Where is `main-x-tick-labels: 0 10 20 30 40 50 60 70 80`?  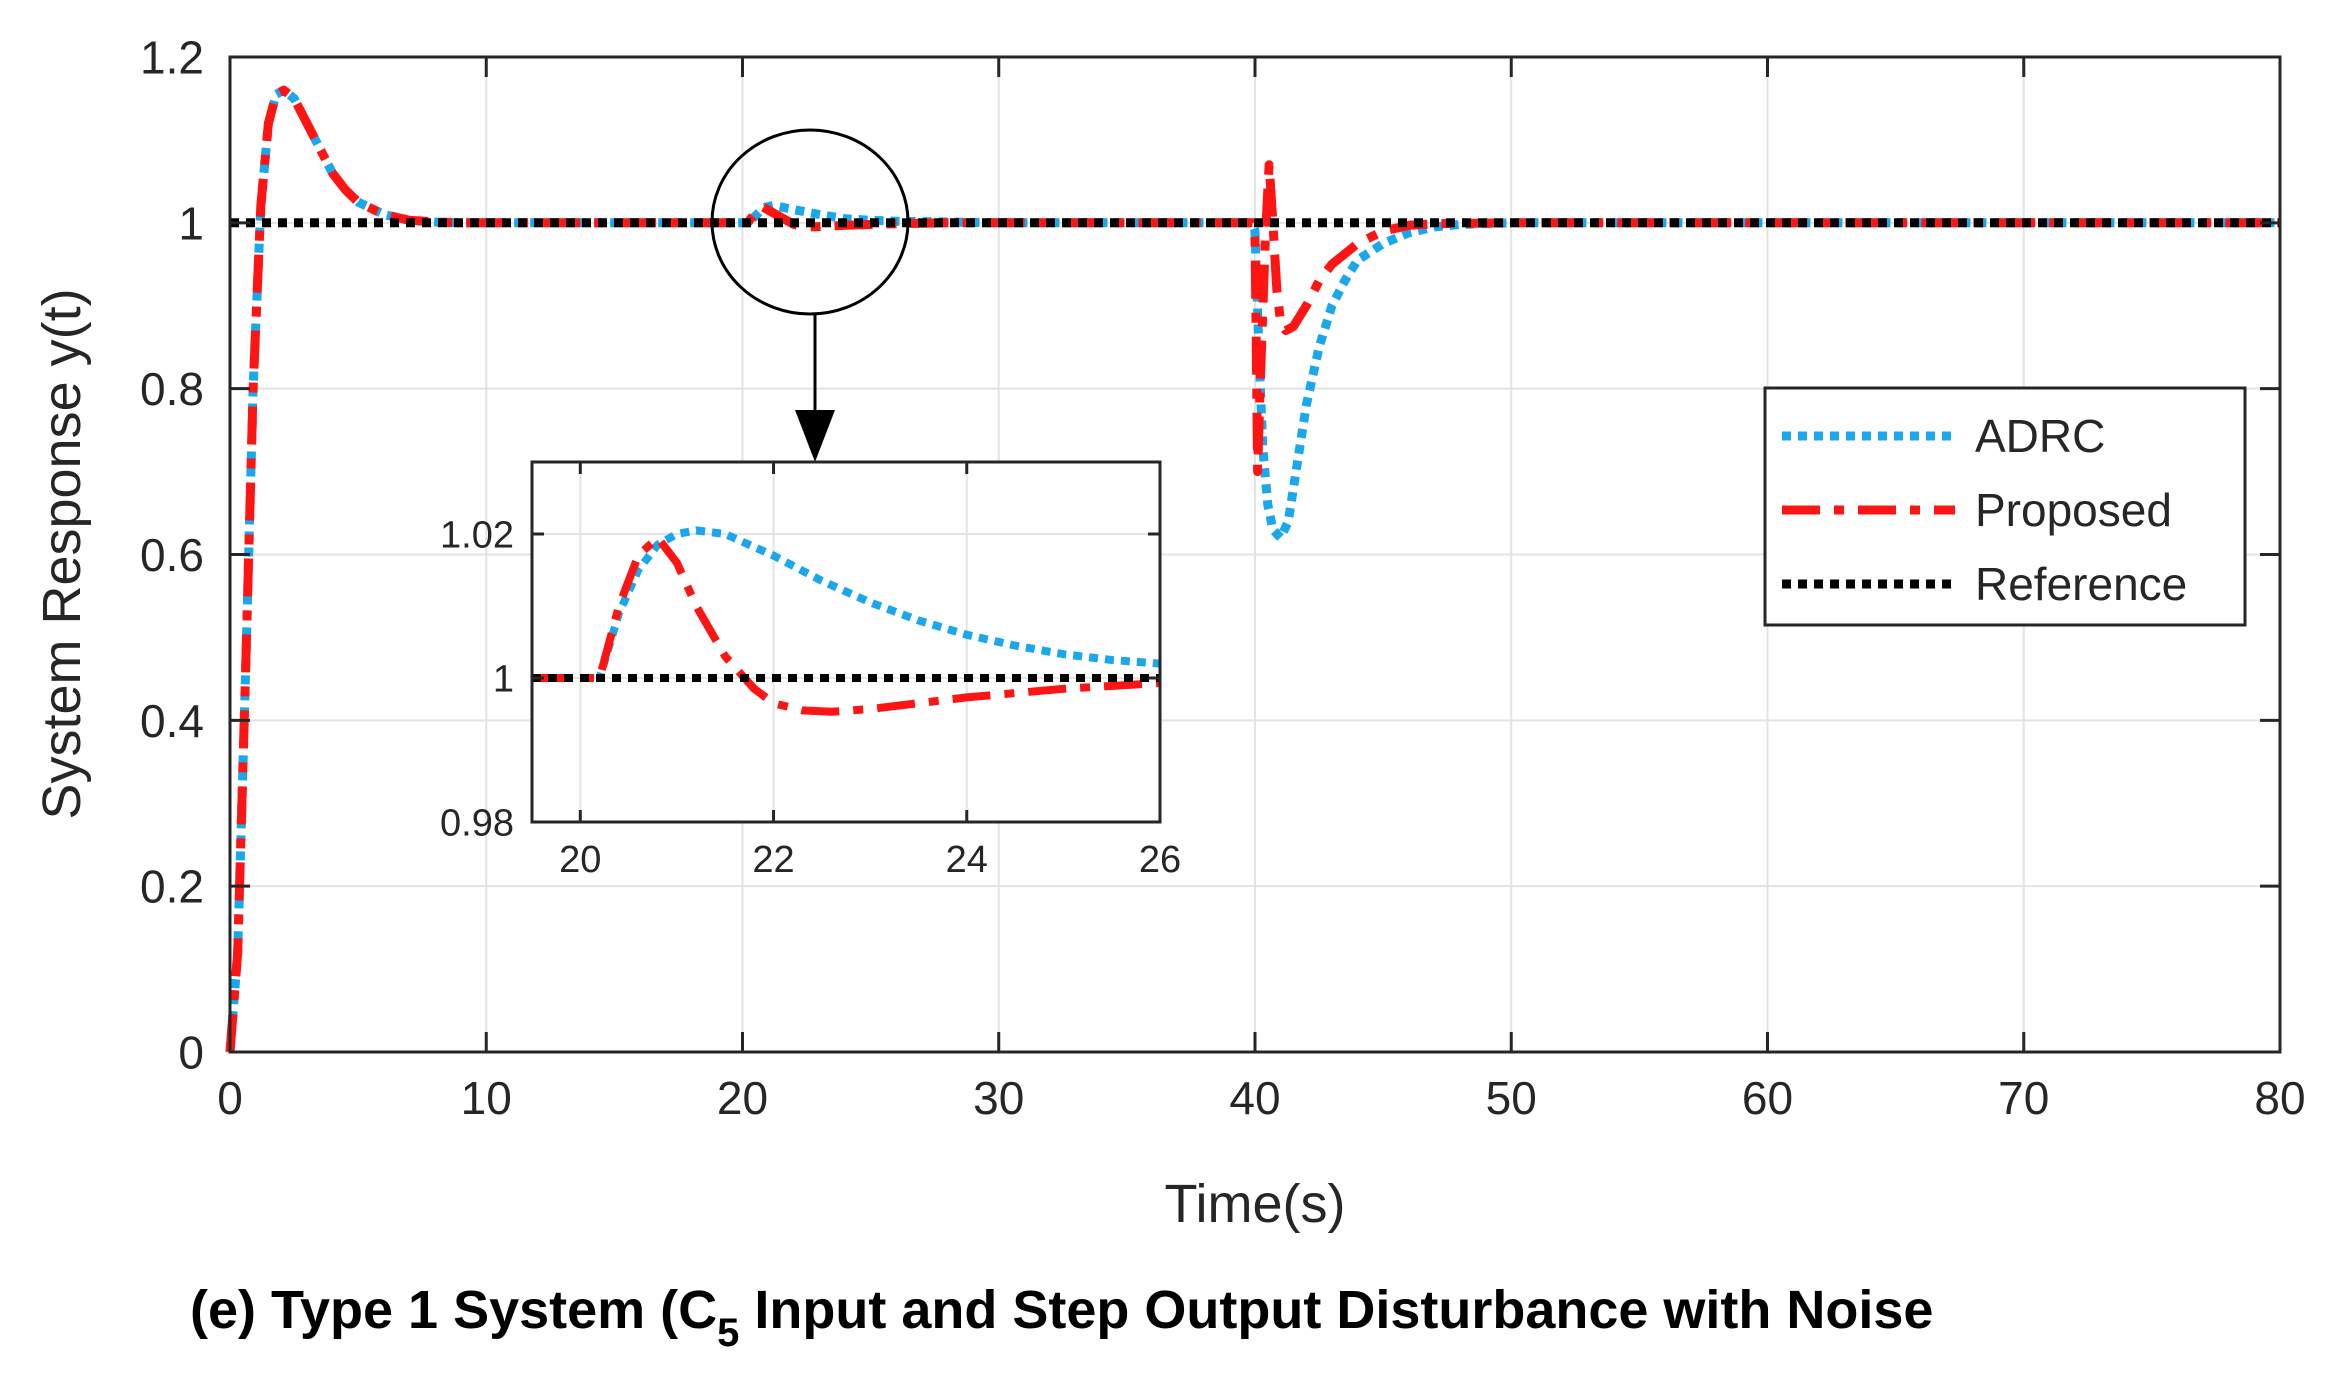
main-x-tick-labels: 0 10 20 30 40 50 60 70 80 is located at coordinates (1261, 1098).